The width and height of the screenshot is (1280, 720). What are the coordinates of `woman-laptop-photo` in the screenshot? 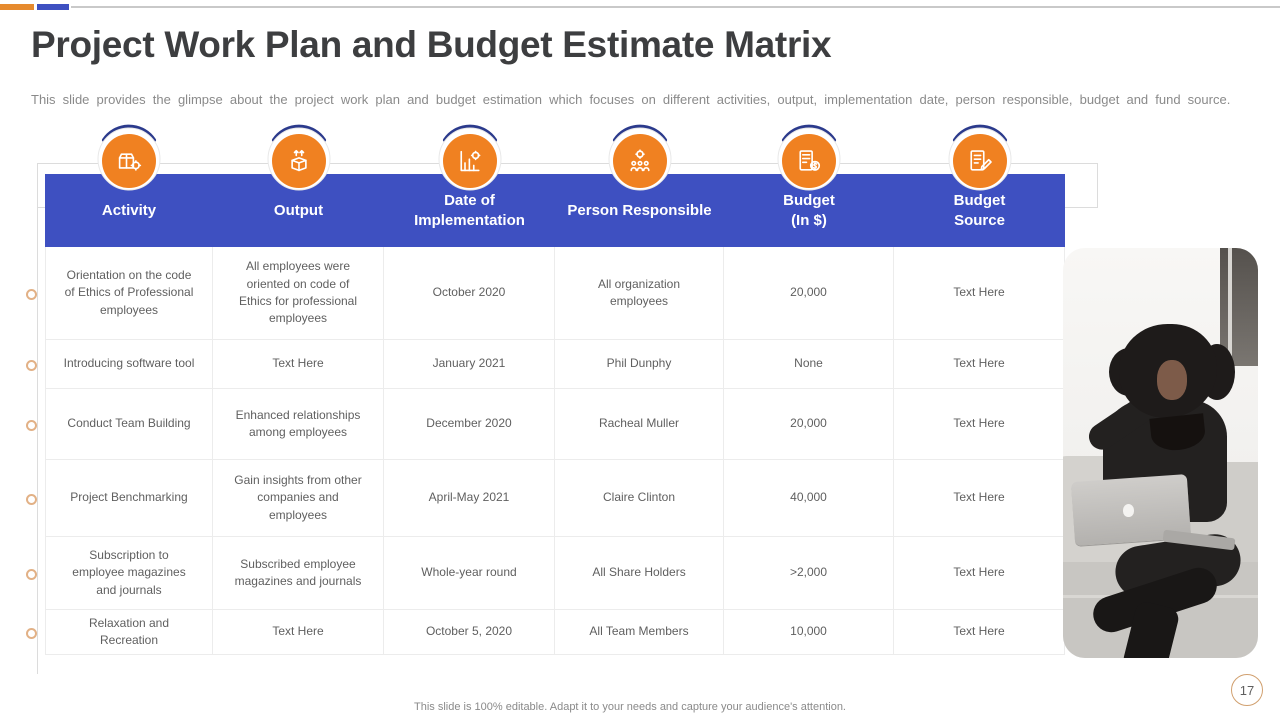 It's located at (1160, 453).